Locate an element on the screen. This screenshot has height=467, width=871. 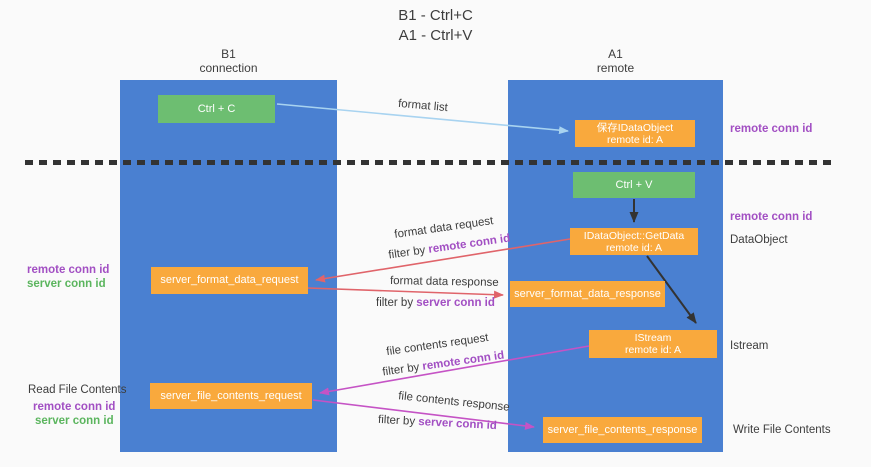
save-idataobject-node: 保存IDataObject remote id: A is located at coordinates (635, 133).